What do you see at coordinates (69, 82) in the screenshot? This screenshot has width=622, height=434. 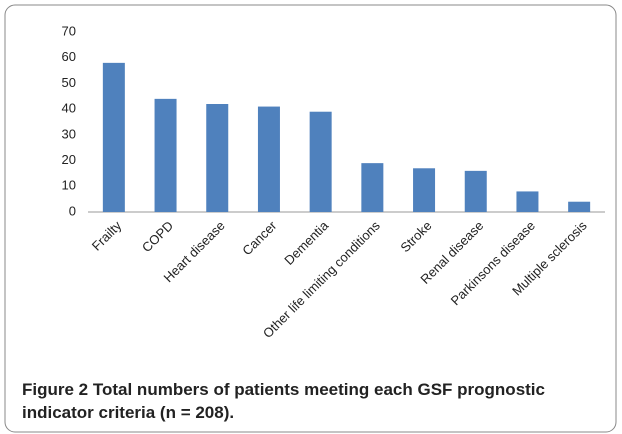 I see `y-tick-label: 50` at bounding box center [69, 82].